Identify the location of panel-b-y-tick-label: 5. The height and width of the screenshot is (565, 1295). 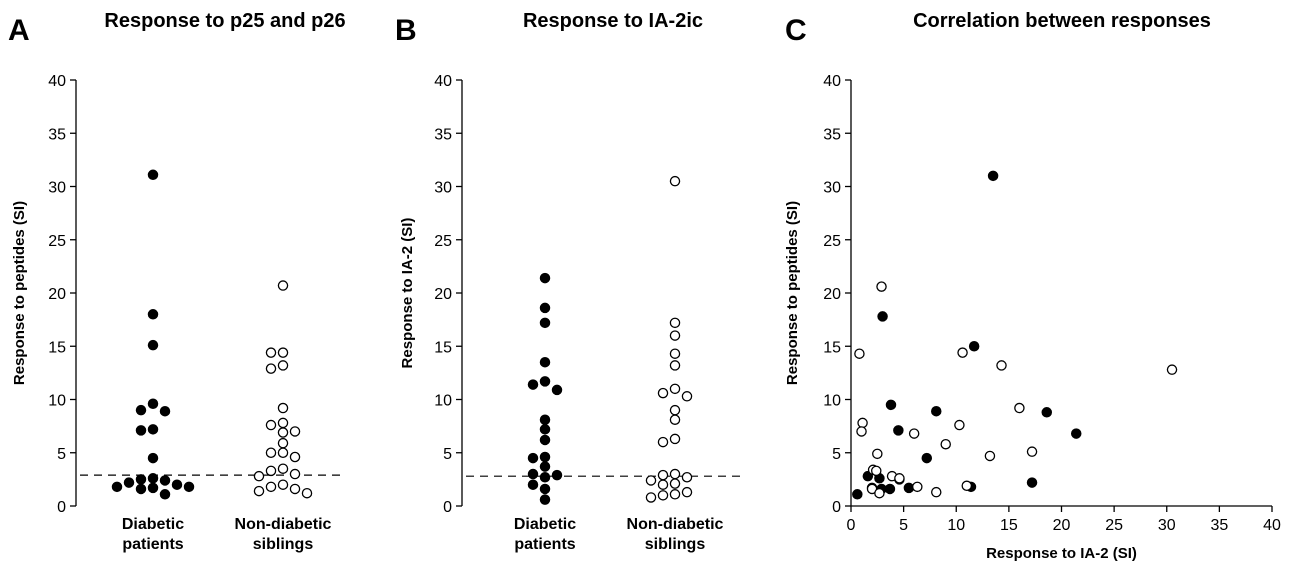
(447, 454).